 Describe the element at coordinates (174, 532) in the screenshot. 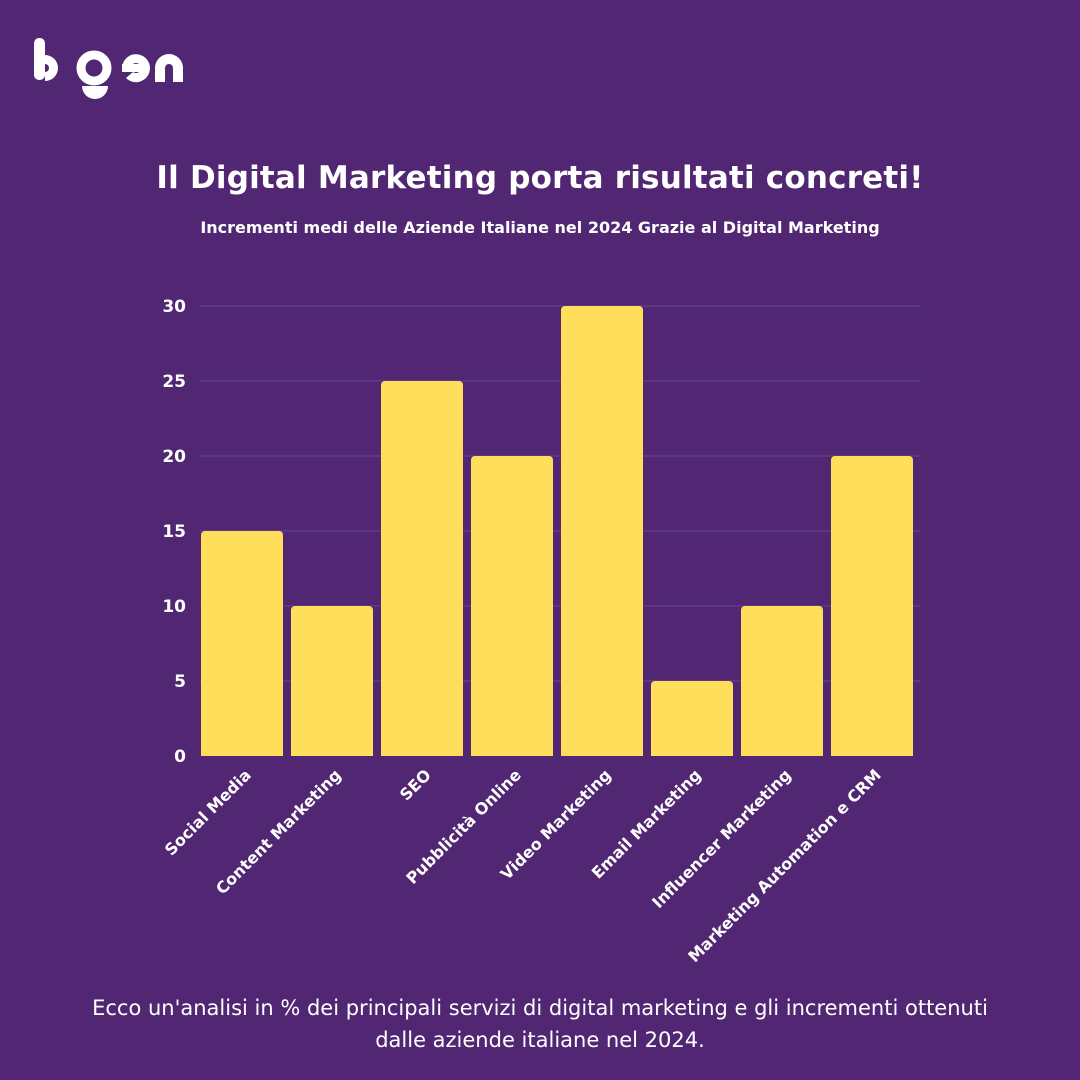

I see `y-tick-label: 15` at that location.